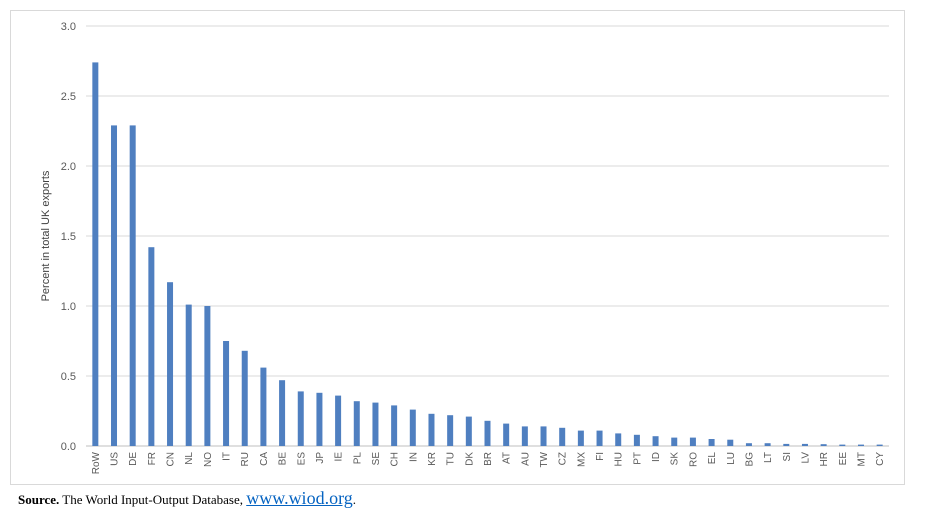  I want to click on x-tick-label: HU, so click(619, 459).